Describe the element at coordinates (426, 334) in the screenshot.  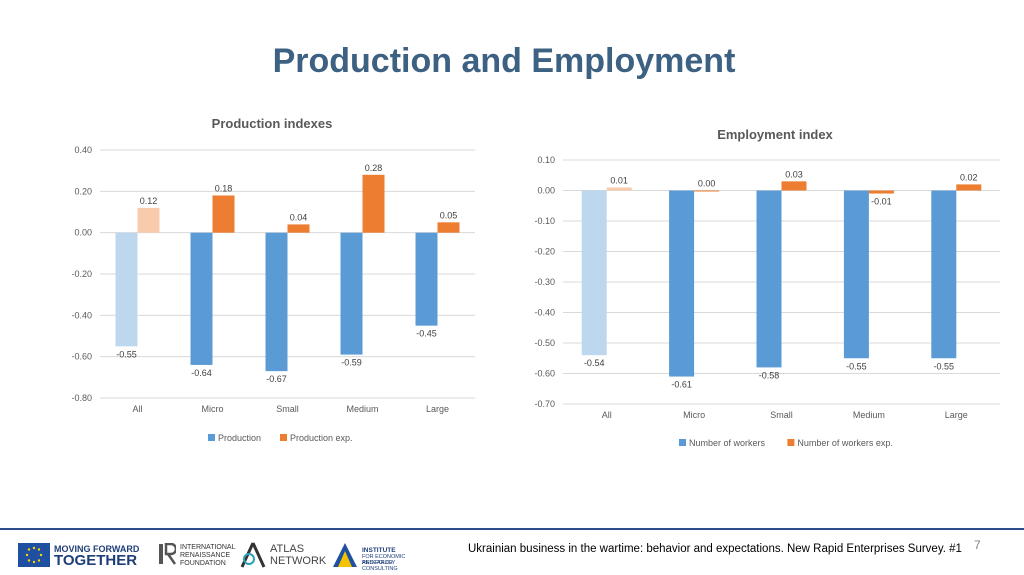
I see `data-label: -0.45` at that location.